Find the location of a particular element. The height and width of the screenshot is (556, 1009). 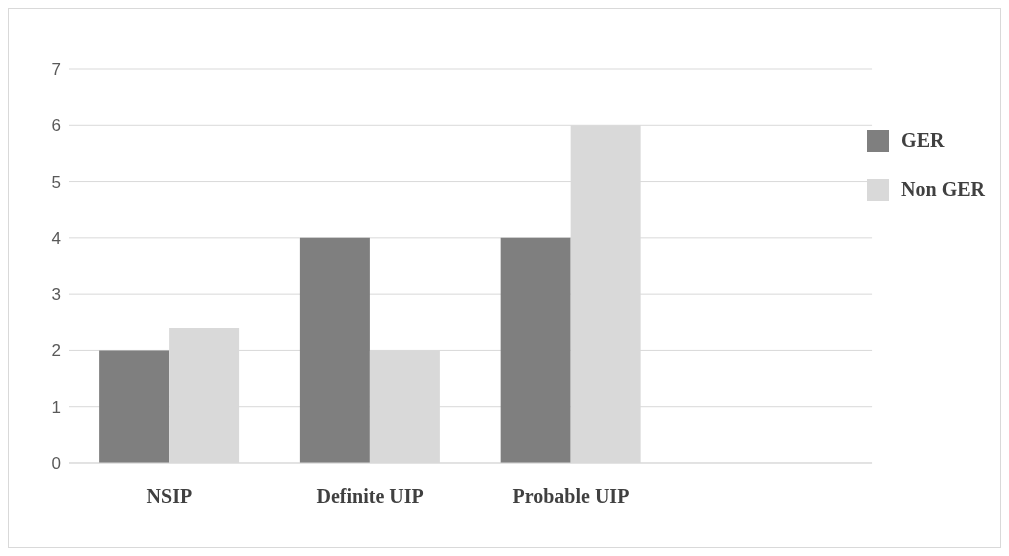

x-tick-label: Definite UIP is located at coordinates (370, 496).